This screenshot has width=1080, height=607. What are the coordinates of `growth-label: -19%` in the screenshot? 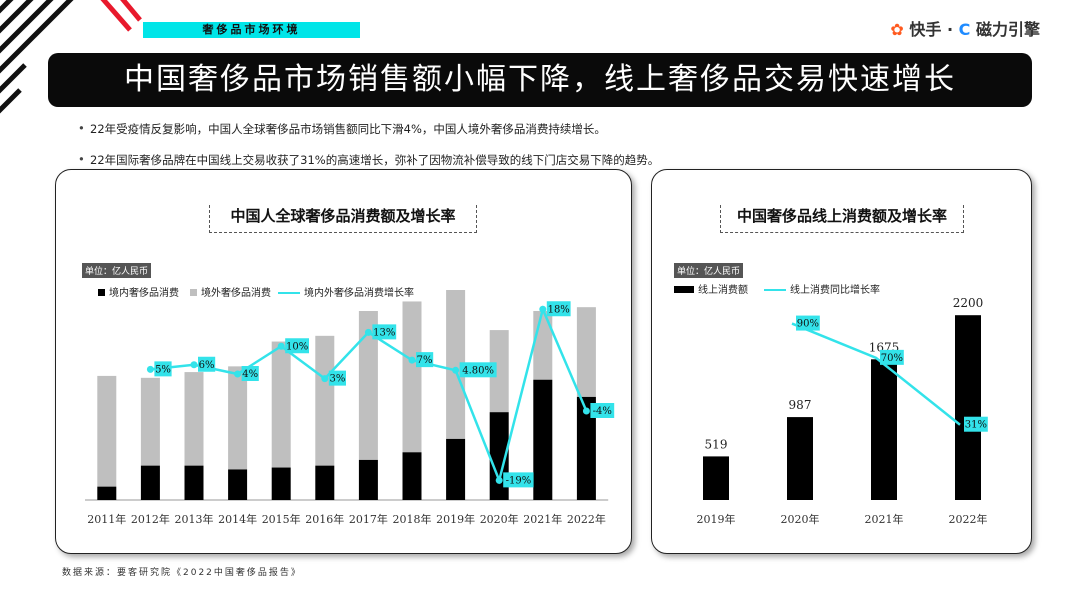 It's located at (519, 480).